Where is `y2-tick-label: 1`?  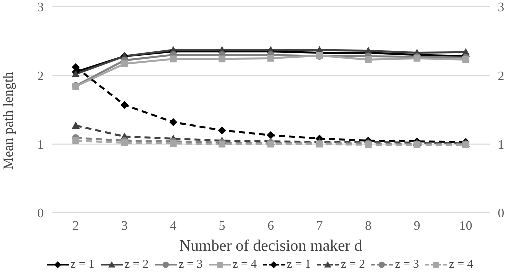 y2-tick-label: 1 is located at coordinates (501, 144).